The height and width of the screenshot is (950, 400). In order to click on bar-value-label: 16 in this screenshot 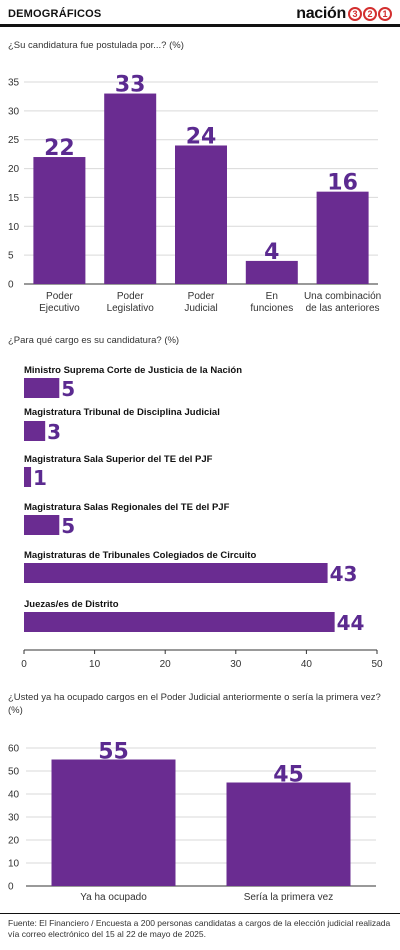, I will do `click(342, 183)`.